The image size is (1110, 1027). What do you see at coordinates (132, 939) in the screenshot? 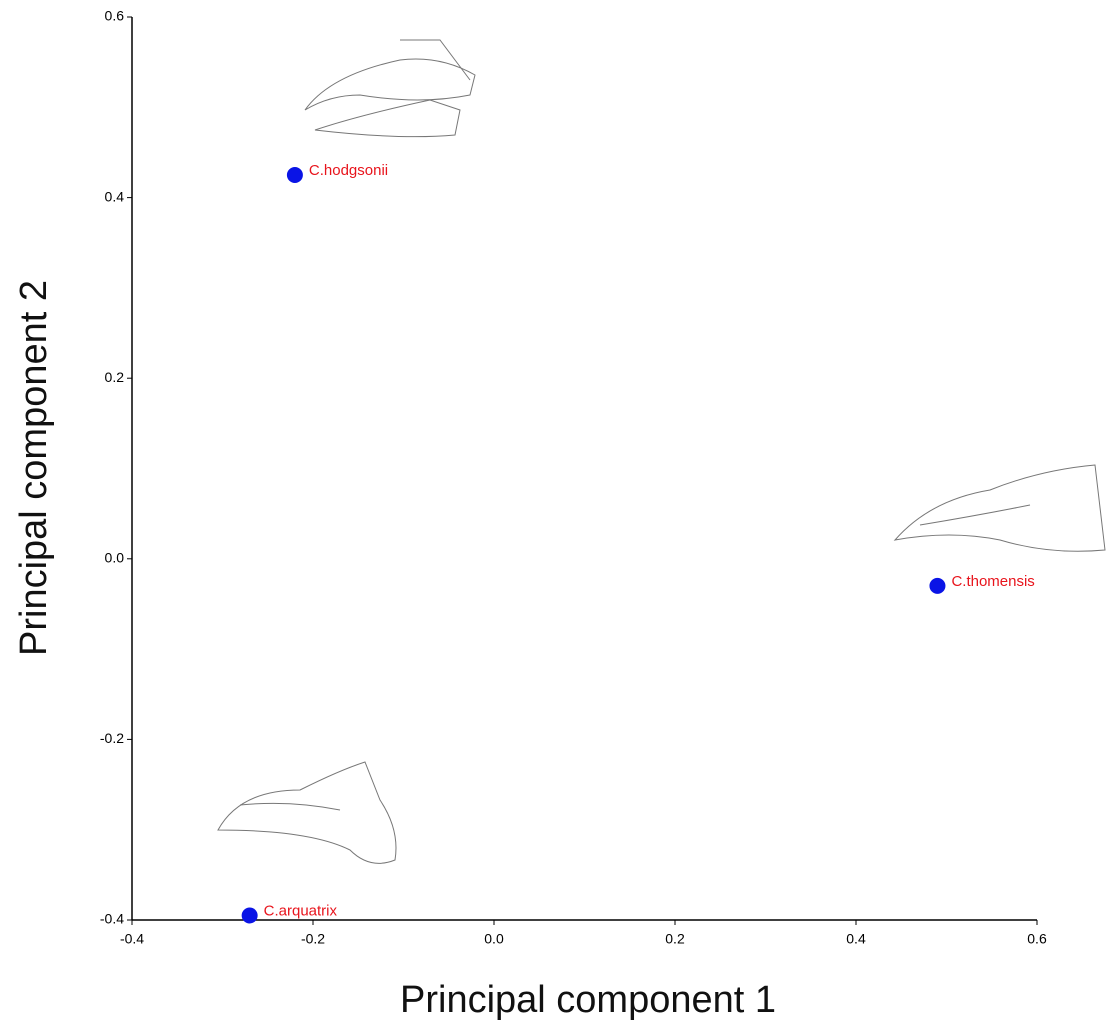
I see `x-tick-label: -0.4` at bounding box center [132, 939].